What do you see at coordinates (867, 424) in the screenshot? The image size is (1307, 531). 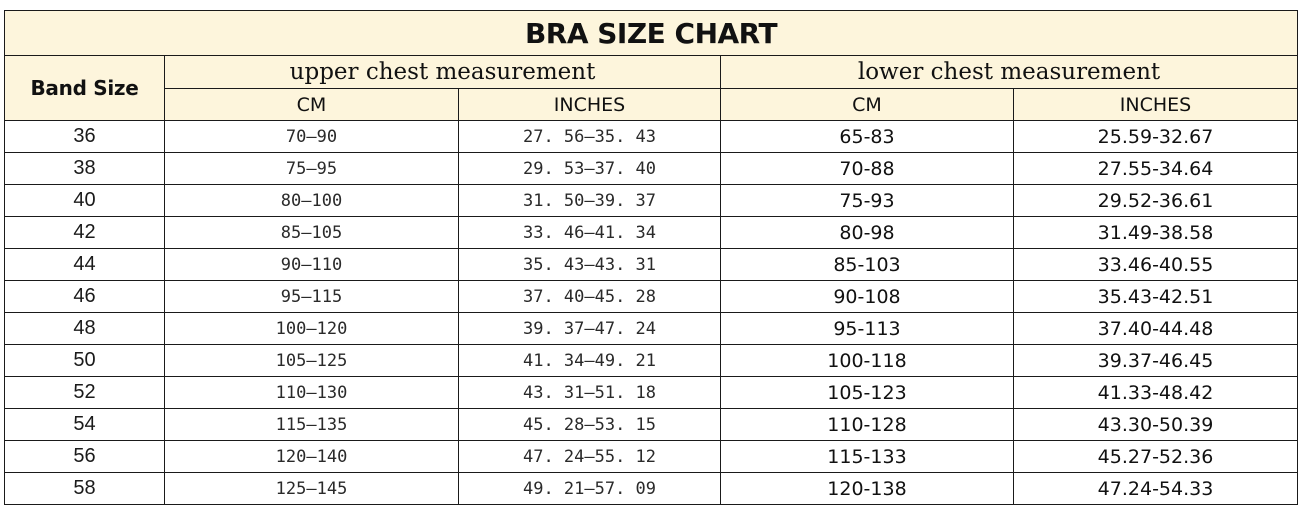 I see `lower-cm-cell: 110-128` at bounding box center [867, 424].